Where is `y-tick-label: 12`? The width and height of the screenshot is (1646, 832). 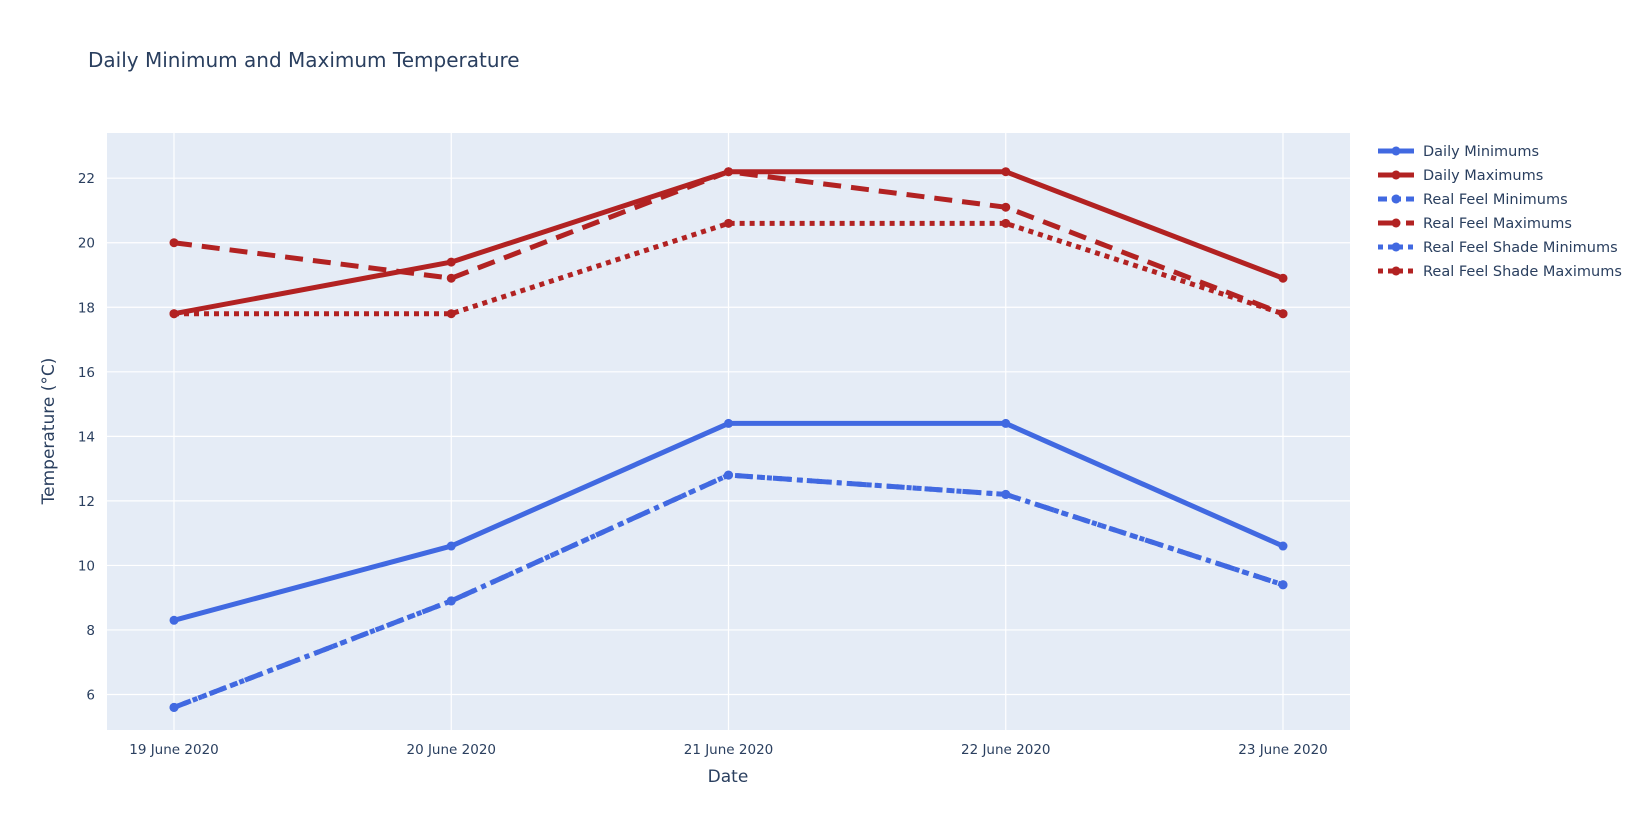
y-tick-label: 12 is located at coordinates (86, 502).